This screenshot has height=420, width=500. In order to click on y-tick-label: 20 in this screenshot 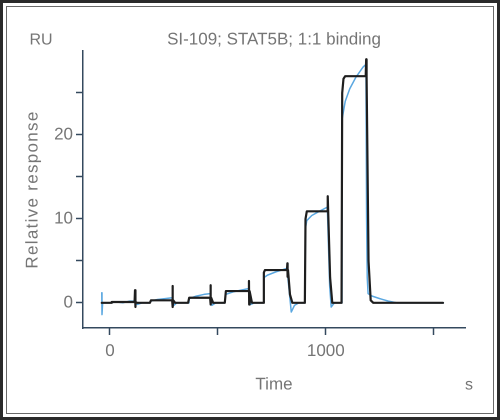, I will do `click(63, 134)`.